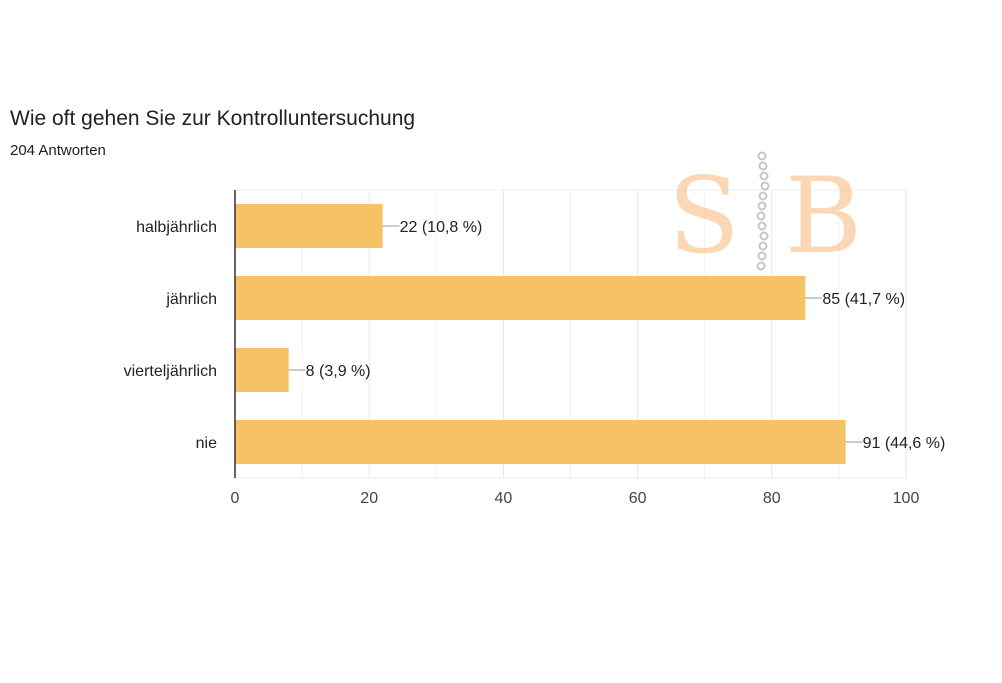 The width and height of the screenshot is (1002, 683). What do you see at coordinates (58, 150) in the screenshot?
I see `response-count: 204 Antworten` at bounding box center [58, 150].